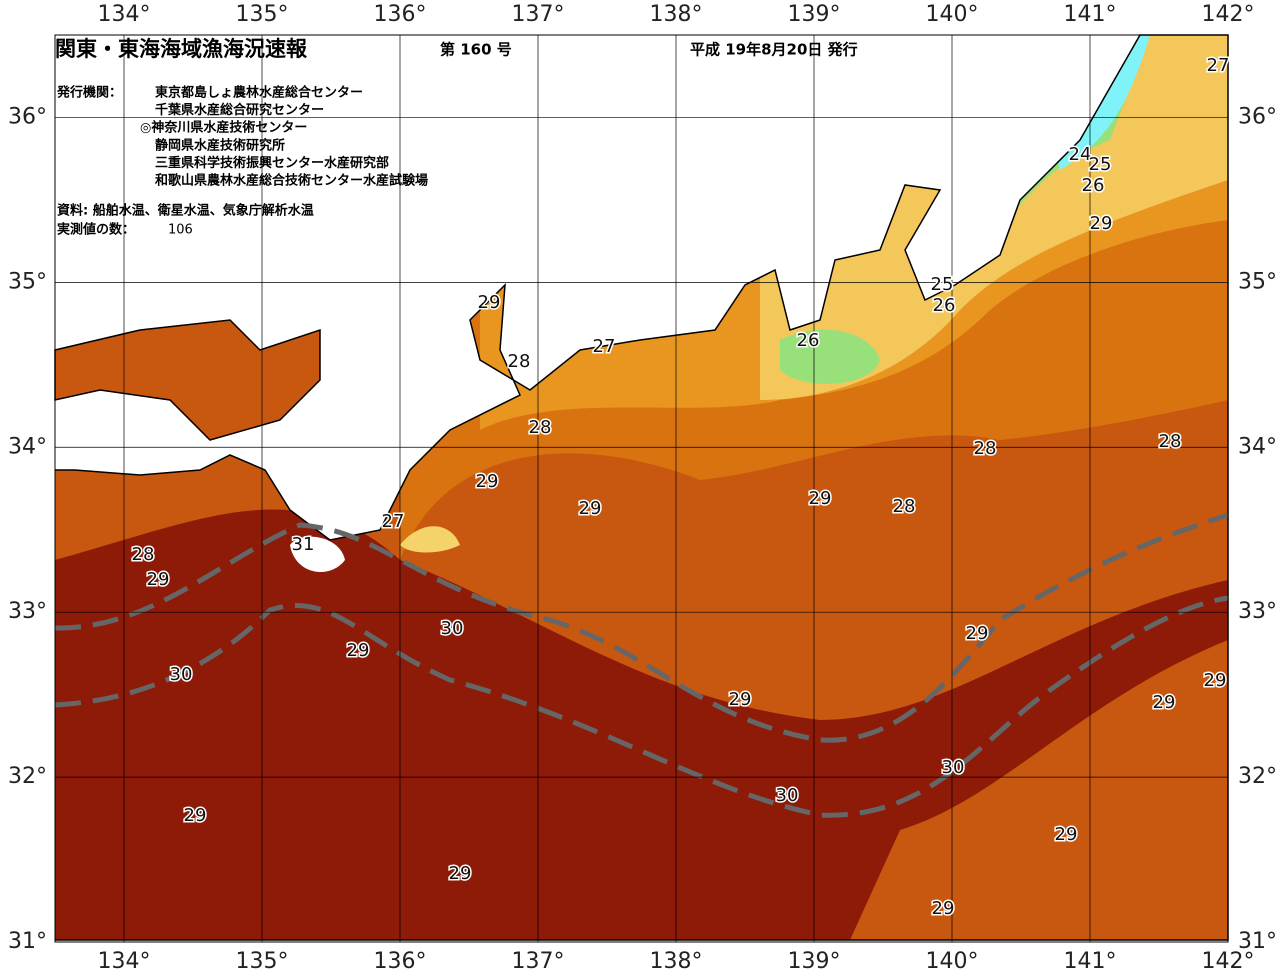  Describe the element at coordinates (220, 145) in the screenshot. I see `publisher: 静岡県水産技術研究所` at that location.